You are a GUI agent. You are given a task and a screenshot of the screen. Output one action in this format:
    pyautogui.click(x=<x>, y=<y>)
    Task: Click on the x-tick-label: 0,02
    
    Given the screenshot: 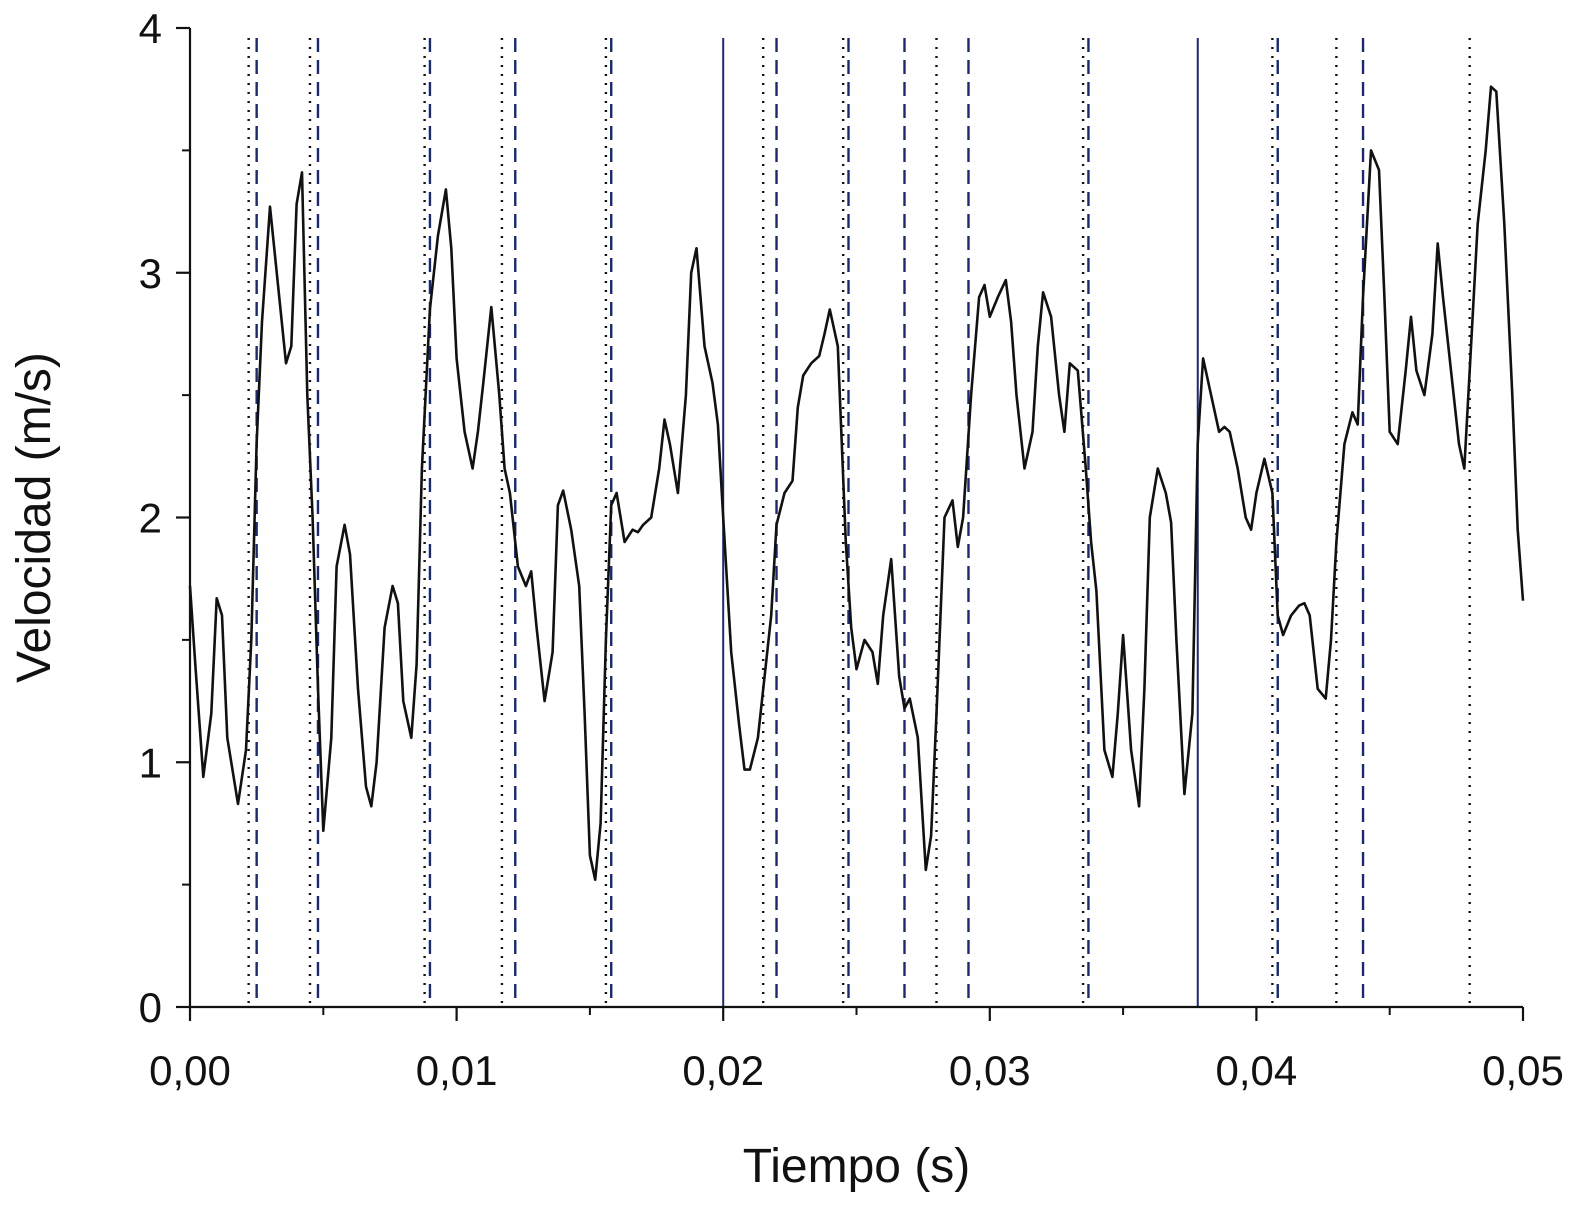 What is the action you would take?
    pyautogui.click(x=723, y=1070)
    